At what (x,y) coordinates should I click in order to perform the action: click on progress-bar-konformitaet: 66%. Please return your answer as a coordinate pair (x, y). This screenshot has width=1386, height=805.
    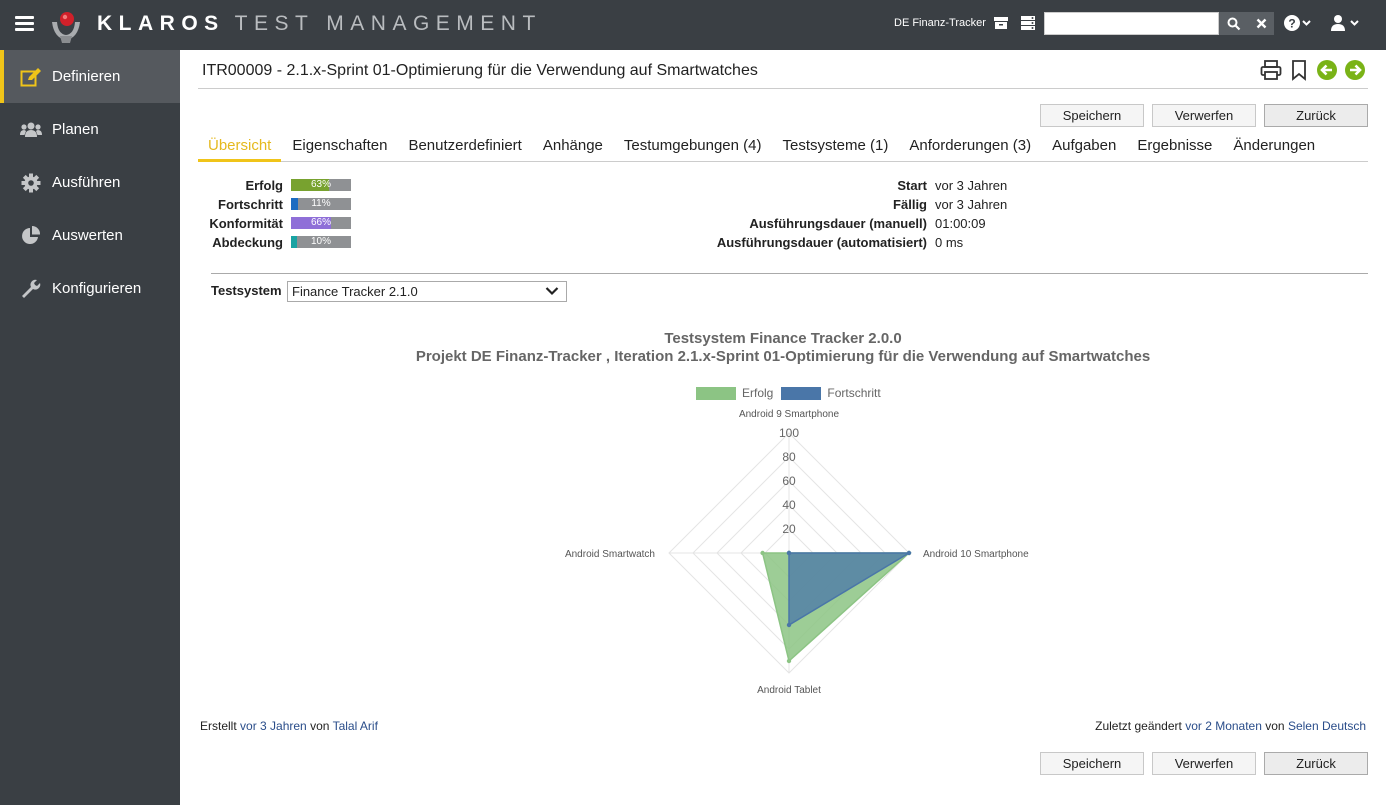
    Looking at the image, I should click on (321, 223).